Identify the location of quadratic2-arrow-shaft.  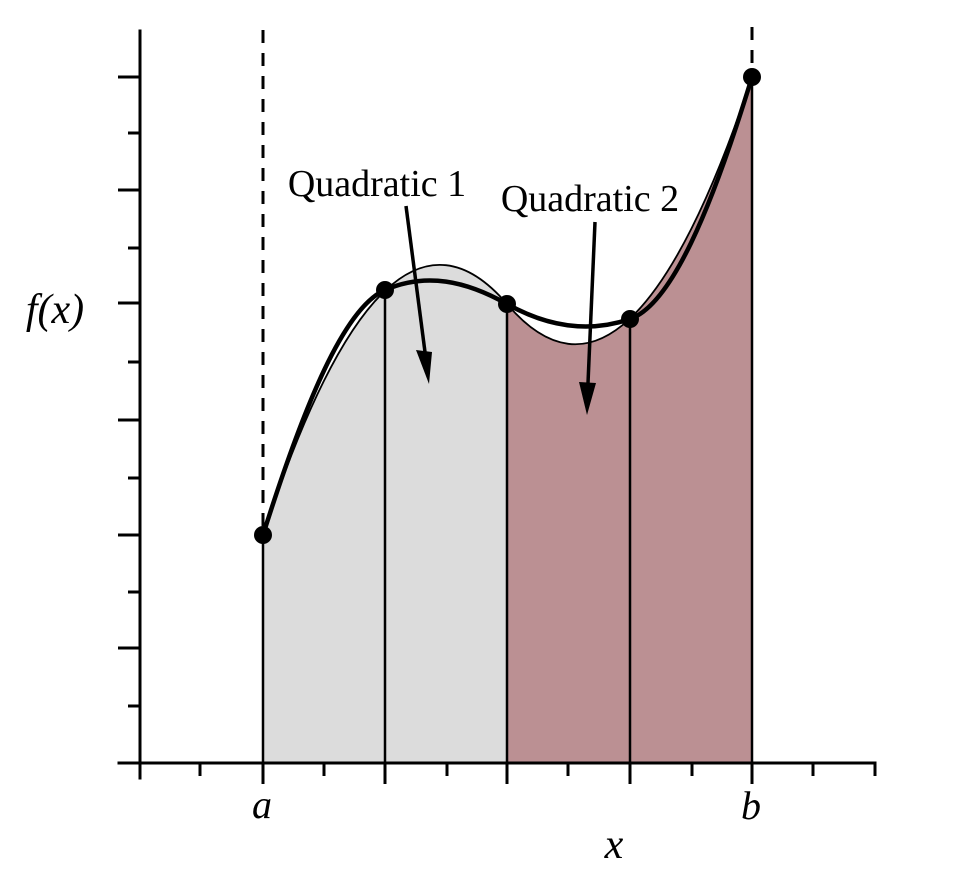
(591, 302).